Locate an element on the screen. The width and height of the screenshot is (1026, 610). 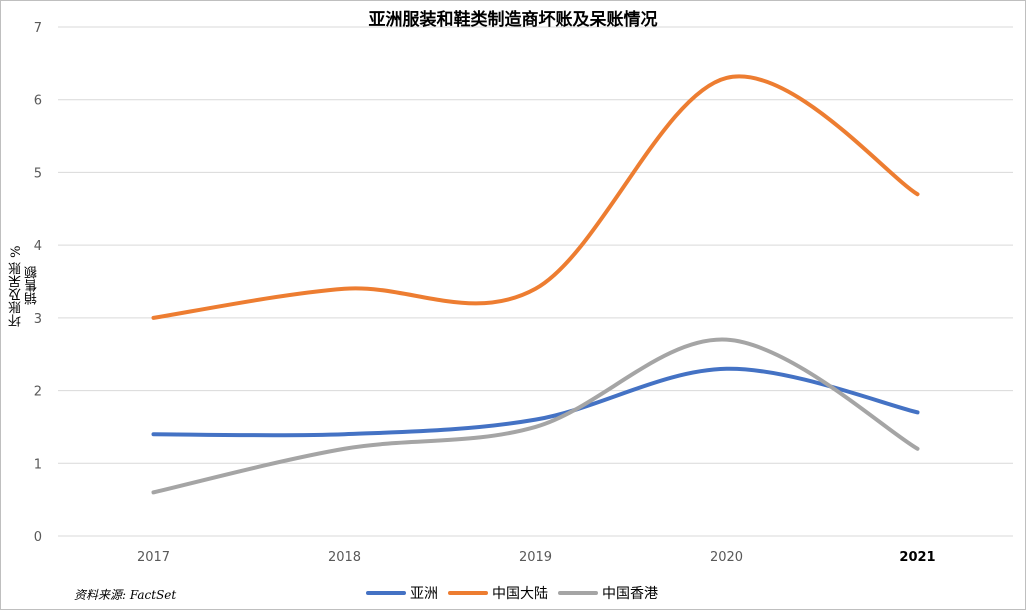
y-axis-label: 坏账及呆账 % 销售额 is located at coordinates (29, 286).